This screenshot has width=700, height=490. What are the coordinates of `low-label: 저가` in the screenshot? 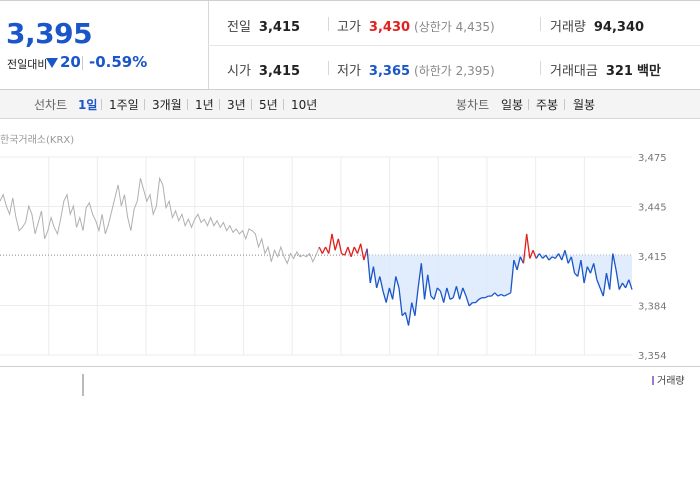 It's located at (349, 71).